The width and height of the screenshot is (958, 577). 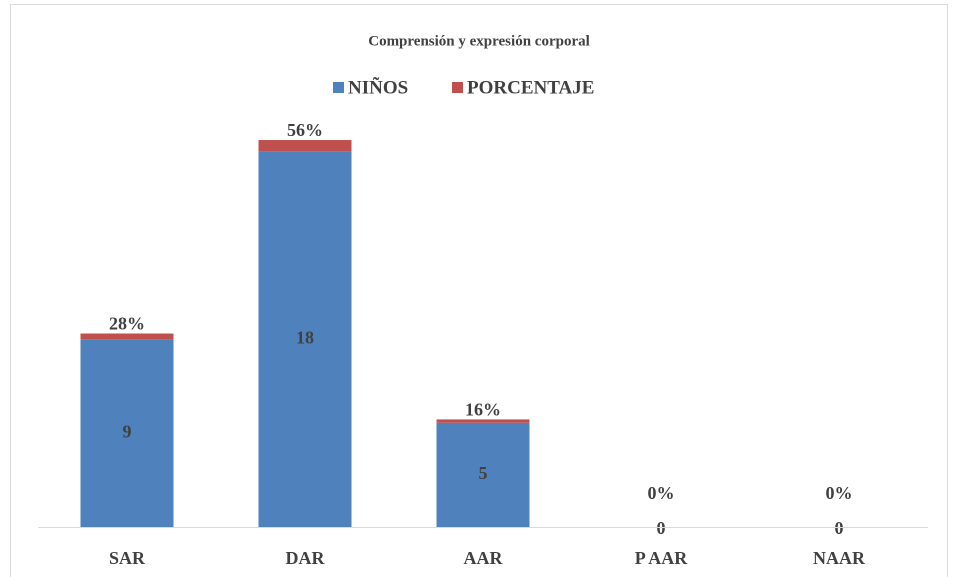 I want to click on chart-title: Comprensión y expresión corporal, so click(x=479, y=41).